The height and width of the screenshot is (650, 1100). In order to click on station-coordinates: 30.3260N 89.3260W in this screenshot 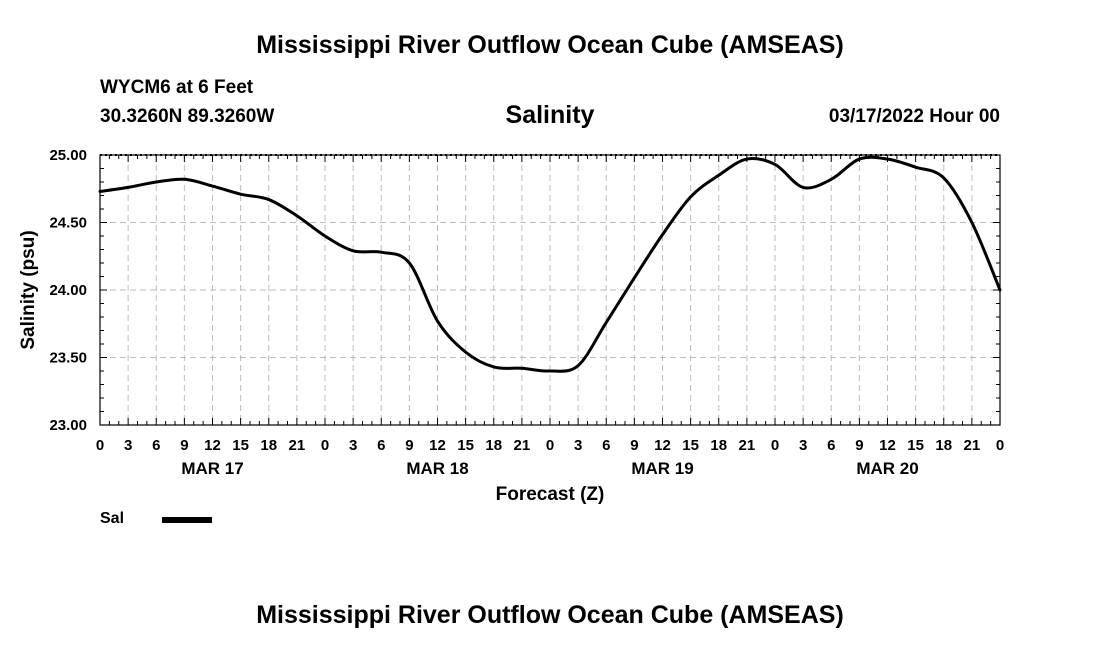, I will do `click(187, 116)`.